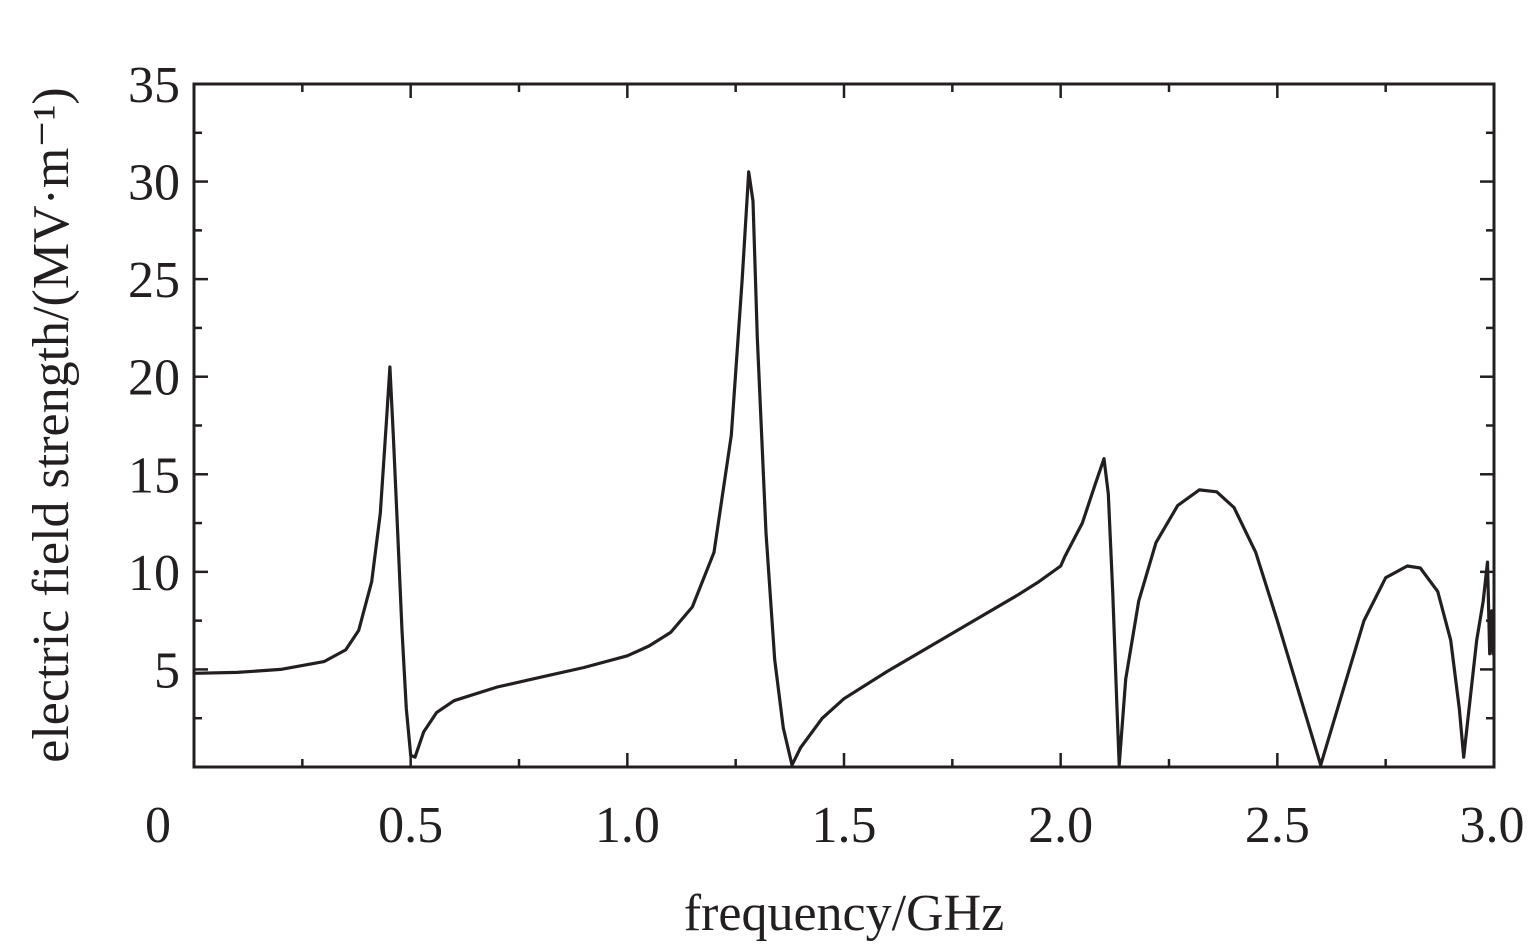 Image resolution: width=1535 pixels, height=949 pixels. What do you see at coordinates (1277, 825) in the screenshot?
I see `x-tick-label: 2.5` at bounding box center [1277, 825].